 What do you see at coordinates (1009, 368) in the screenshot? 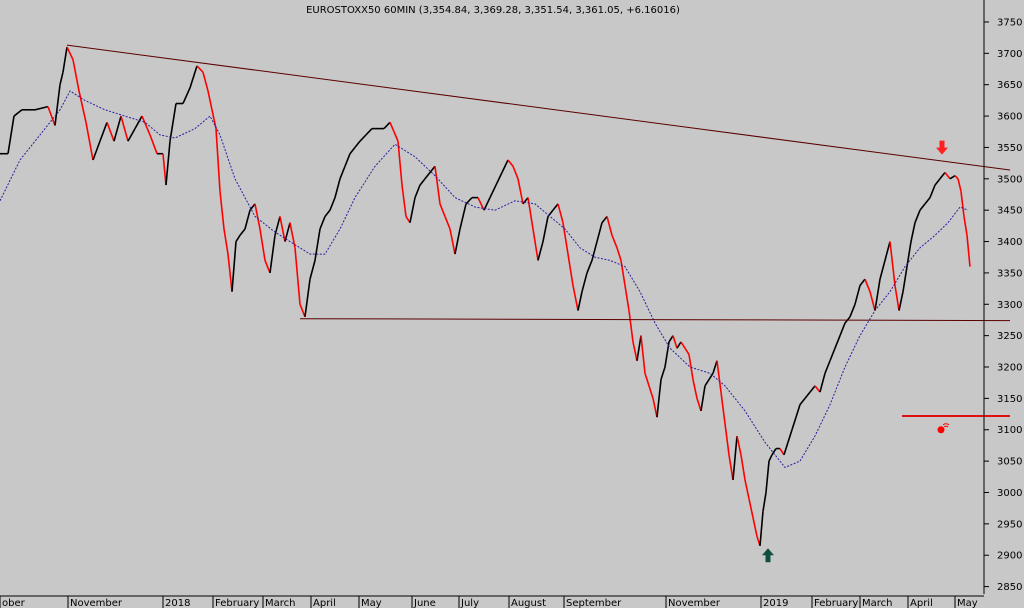
I see `y-tick-label: 3200` at bounding box center [1009, 368].